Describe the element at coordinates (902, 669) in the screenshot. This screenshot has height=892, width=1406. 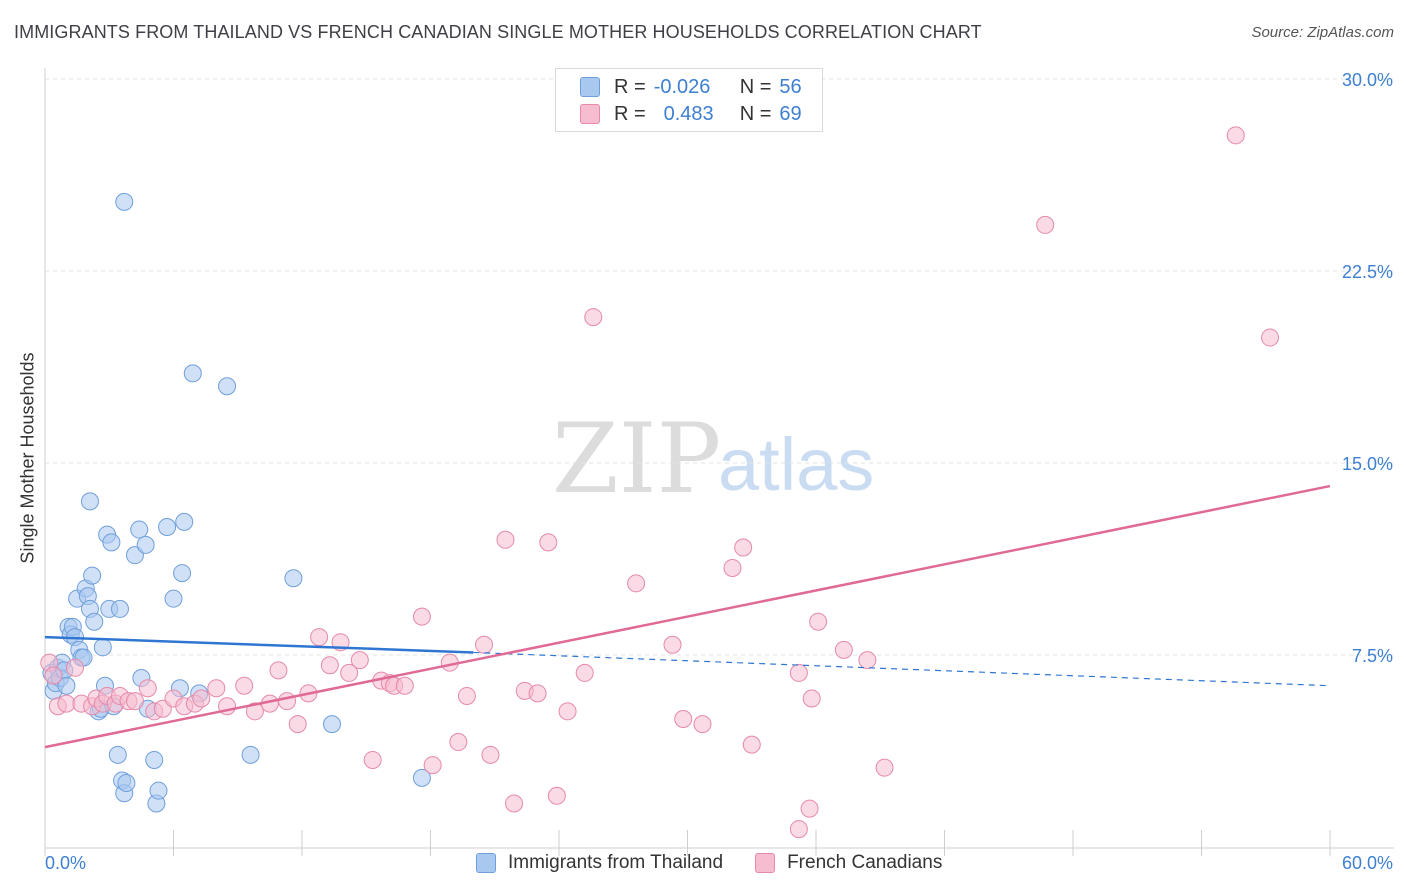
I see `thailand-trend-extension` at that location.